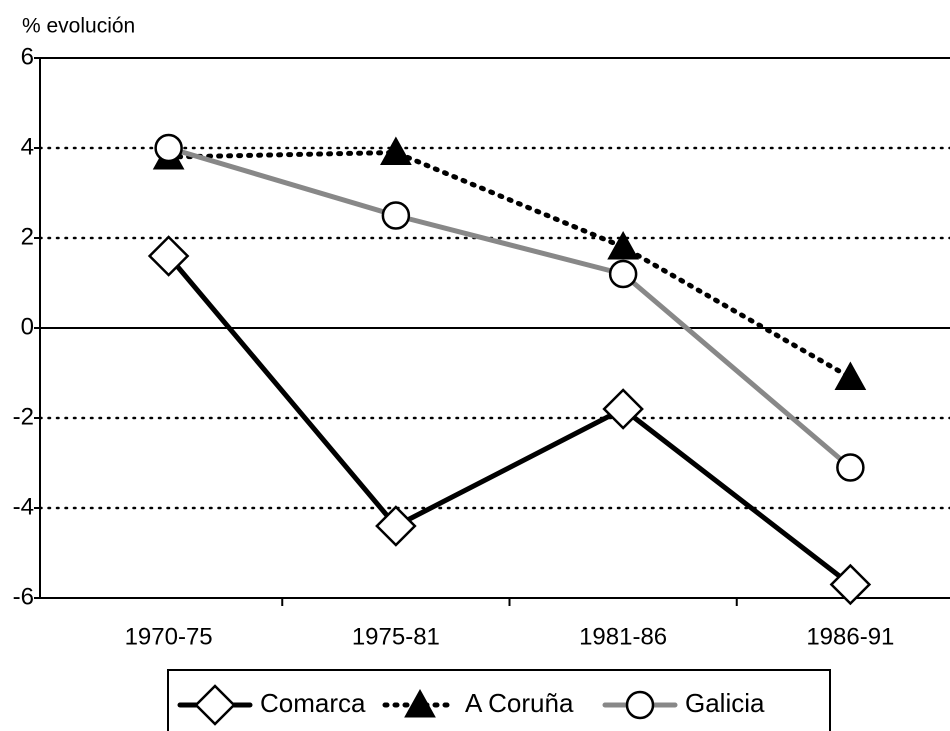 This screenshot has width=950, height=731. I want to click on x-tick-label: 1970-75, so click(169, 636).